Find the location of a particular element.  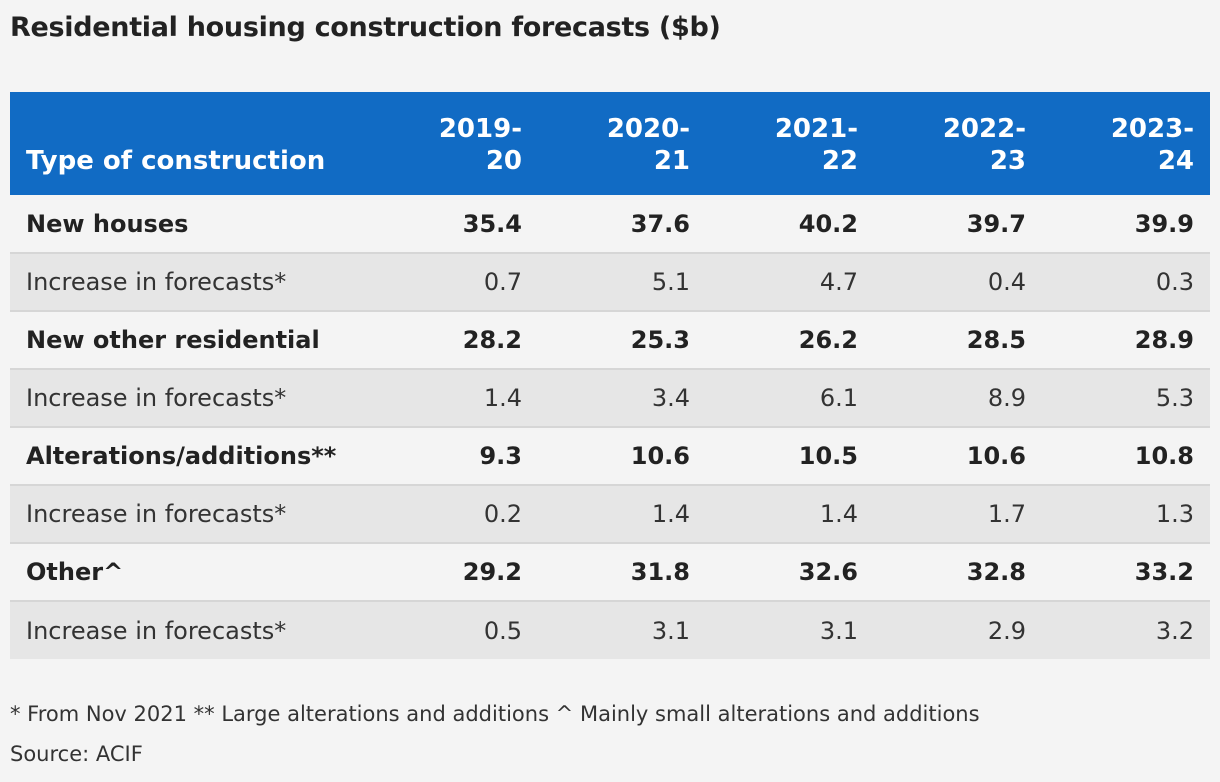

row-label: Alterations/additions** is located at coordinates (190, 455).